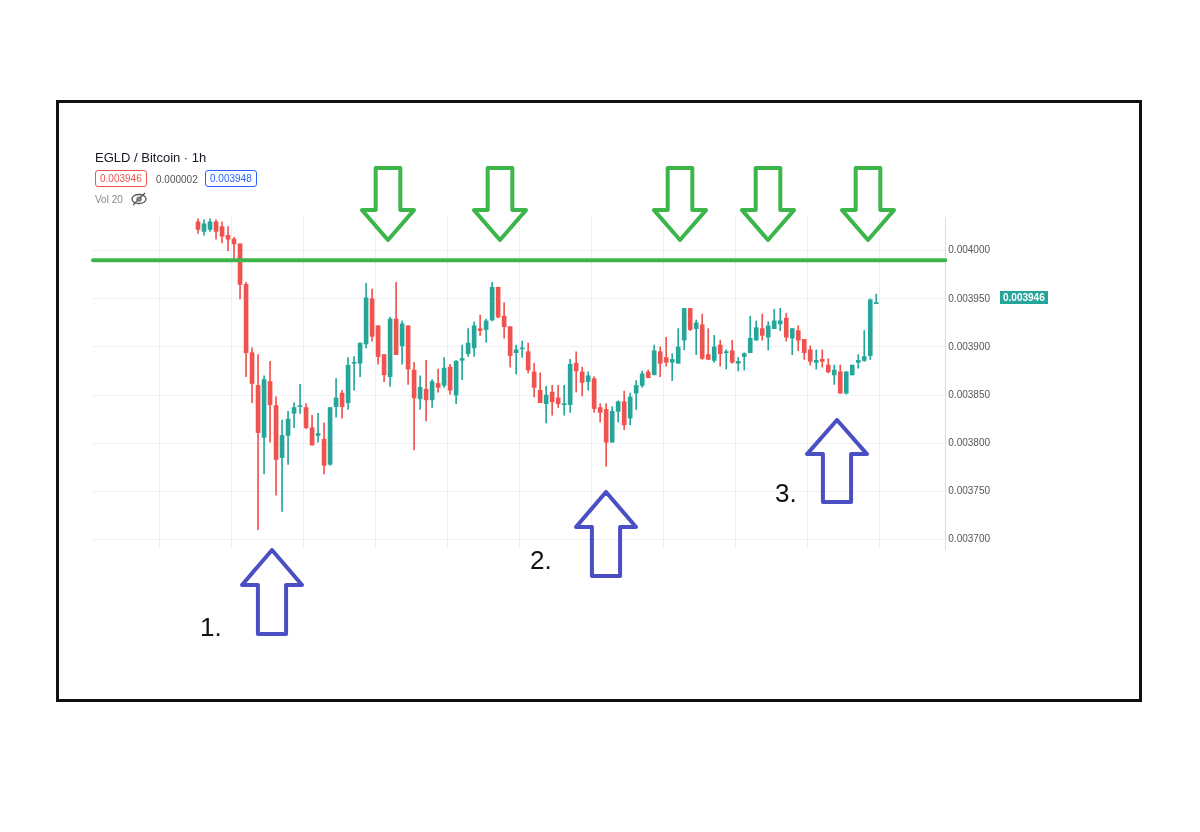 The image size is (1200, 832). Describe the element at coordinates (969, 298) in the screenshot. I see `y-tick-label: 0.003950` at that location.